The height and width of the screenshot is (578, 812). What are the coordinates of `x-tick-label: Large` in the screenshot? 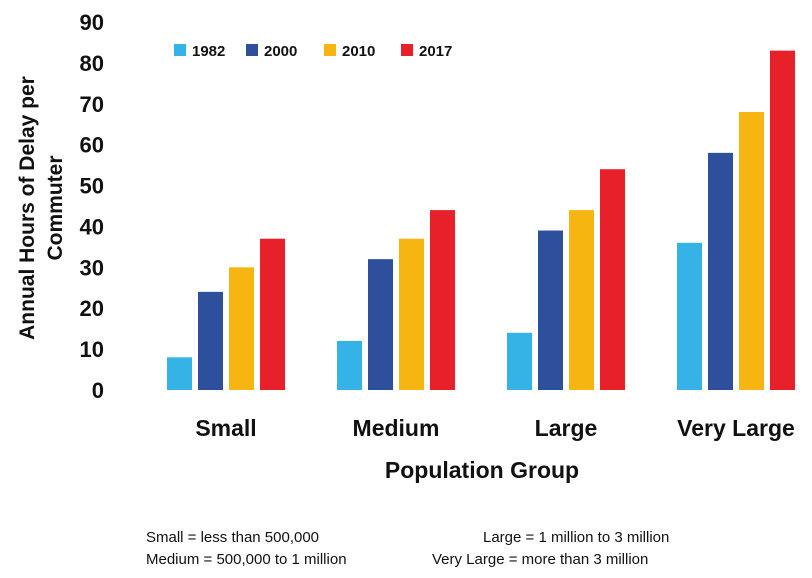 It's located at (566, 428).